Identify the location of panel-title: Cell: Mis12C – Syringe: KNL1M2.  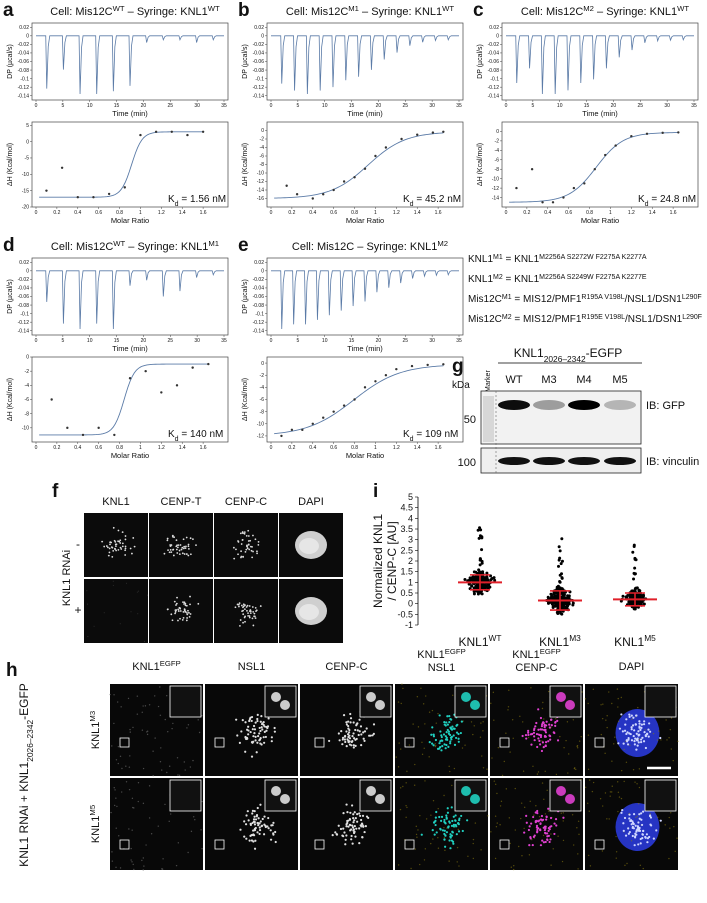
(370, 246).